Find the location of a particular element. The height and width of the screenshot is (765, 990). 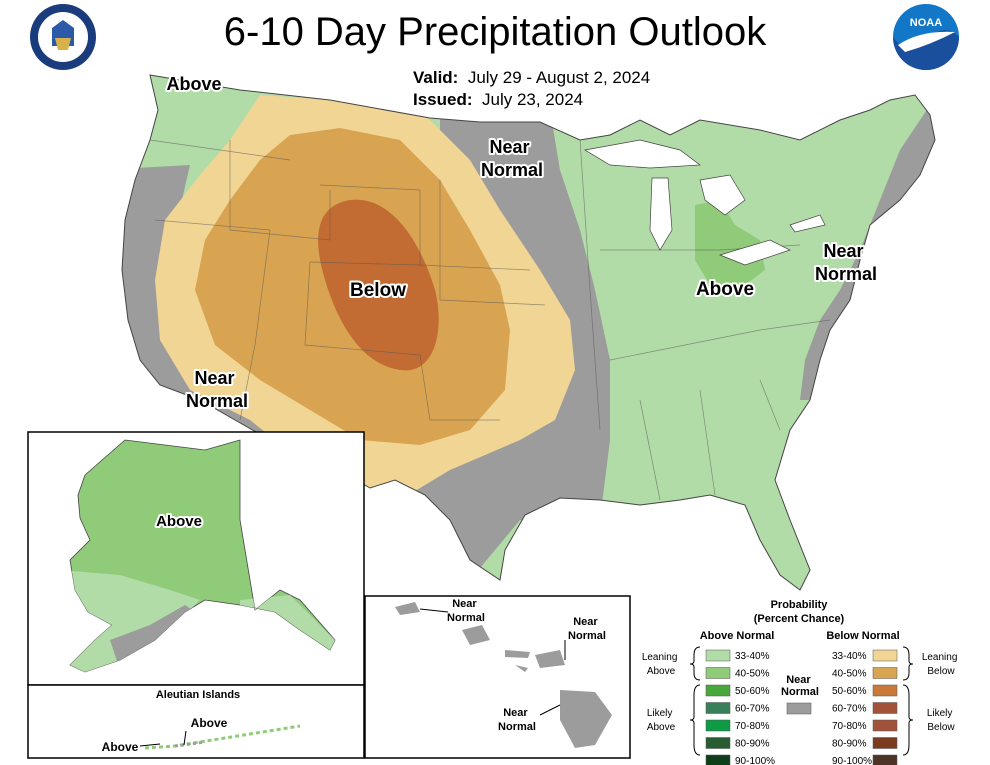

legend-above-header: Above Normal is located at coordinates (737, 636).